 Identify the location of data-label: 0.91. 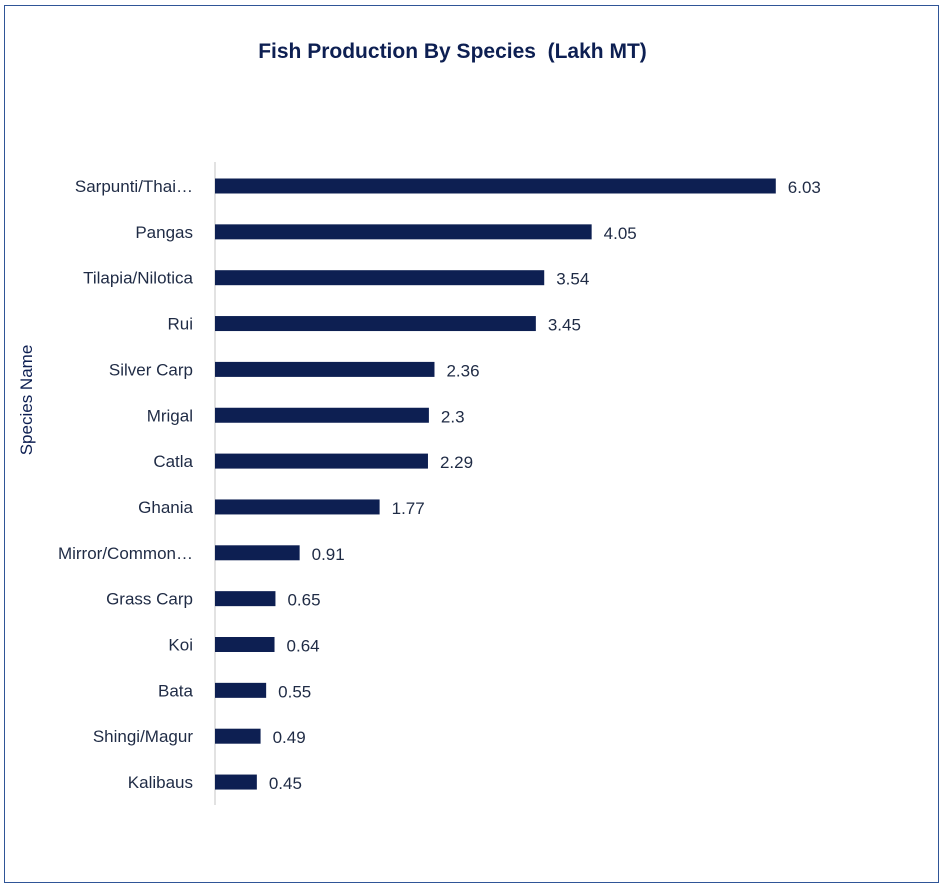
(328, 554).